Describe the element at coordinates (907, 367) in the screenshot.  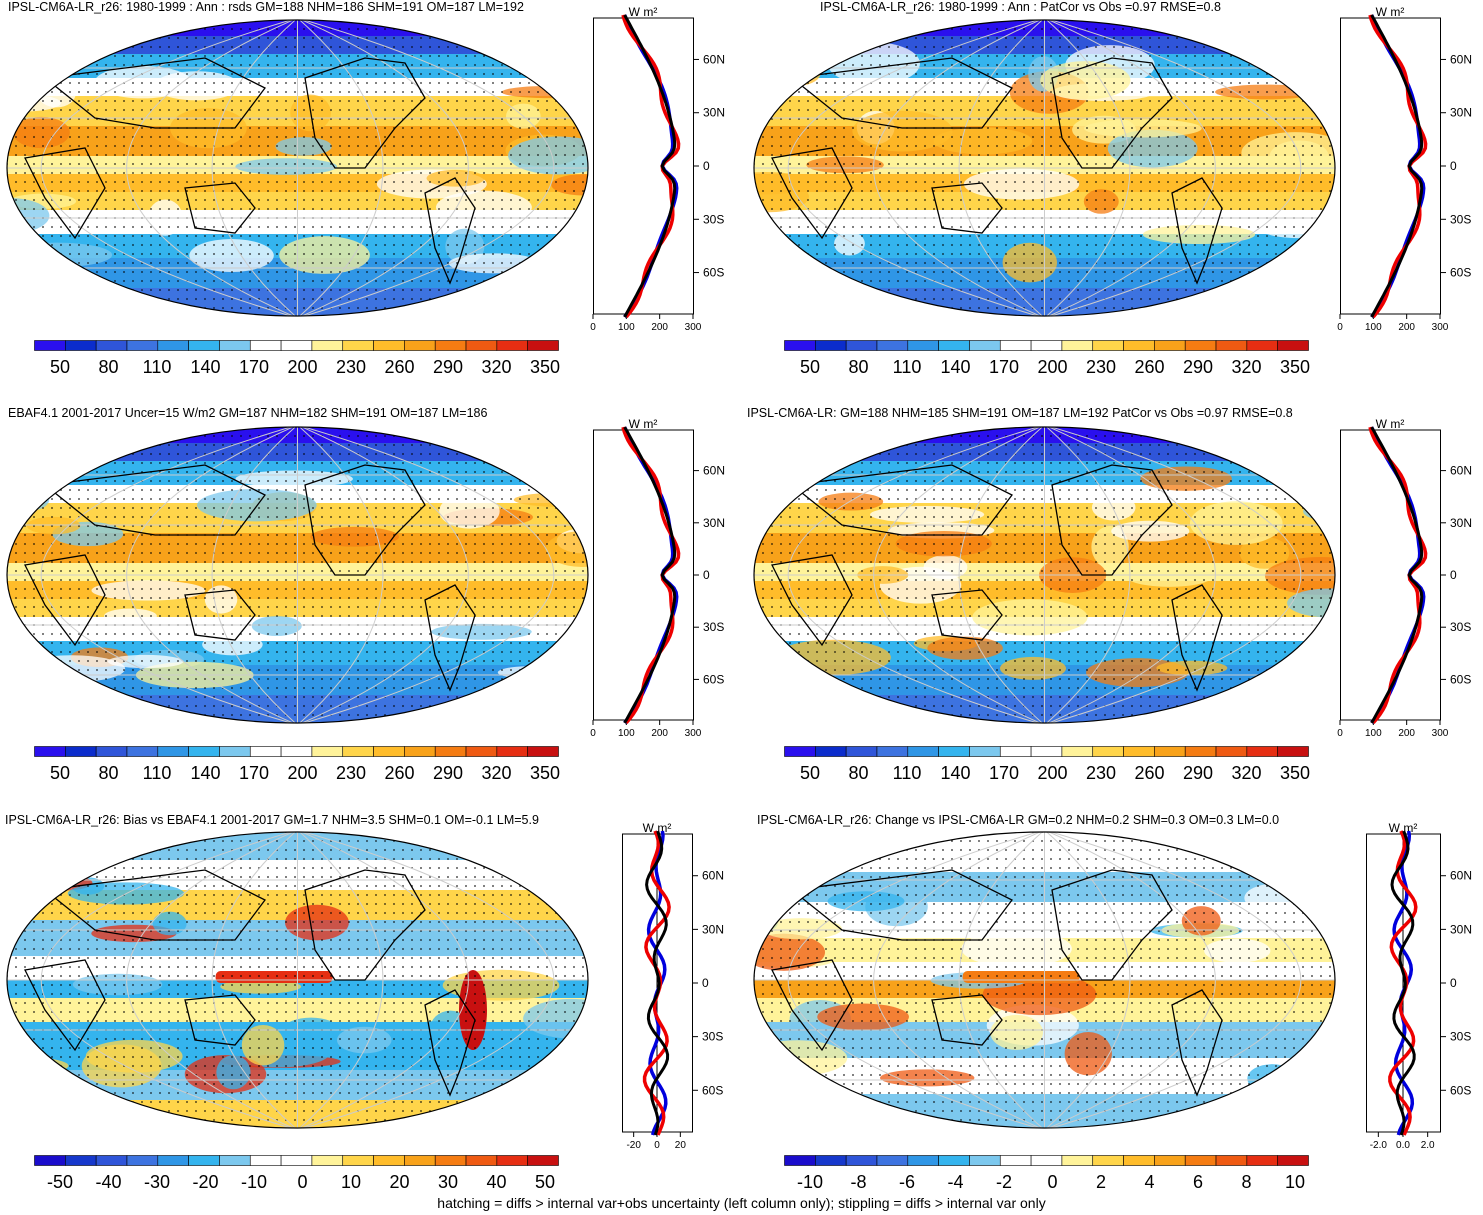
I see `colorbar-tick-label: 110` at that location.